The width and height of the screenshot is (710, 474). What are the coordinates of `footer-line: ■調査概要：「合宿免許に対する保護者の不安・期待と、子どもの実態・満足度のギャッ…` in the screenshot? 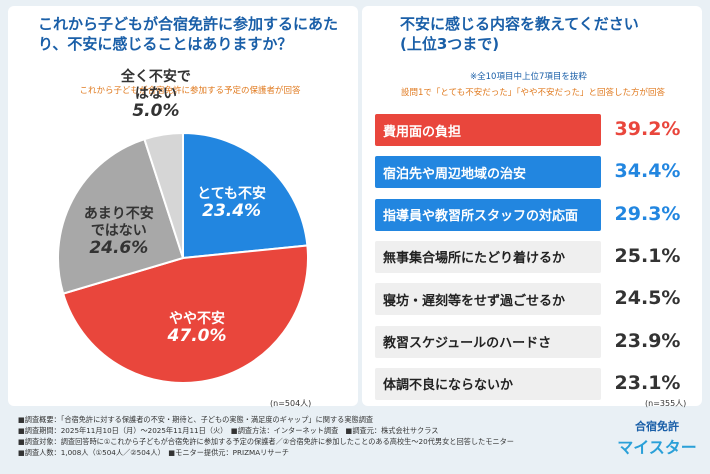 It's located at (196, 419).